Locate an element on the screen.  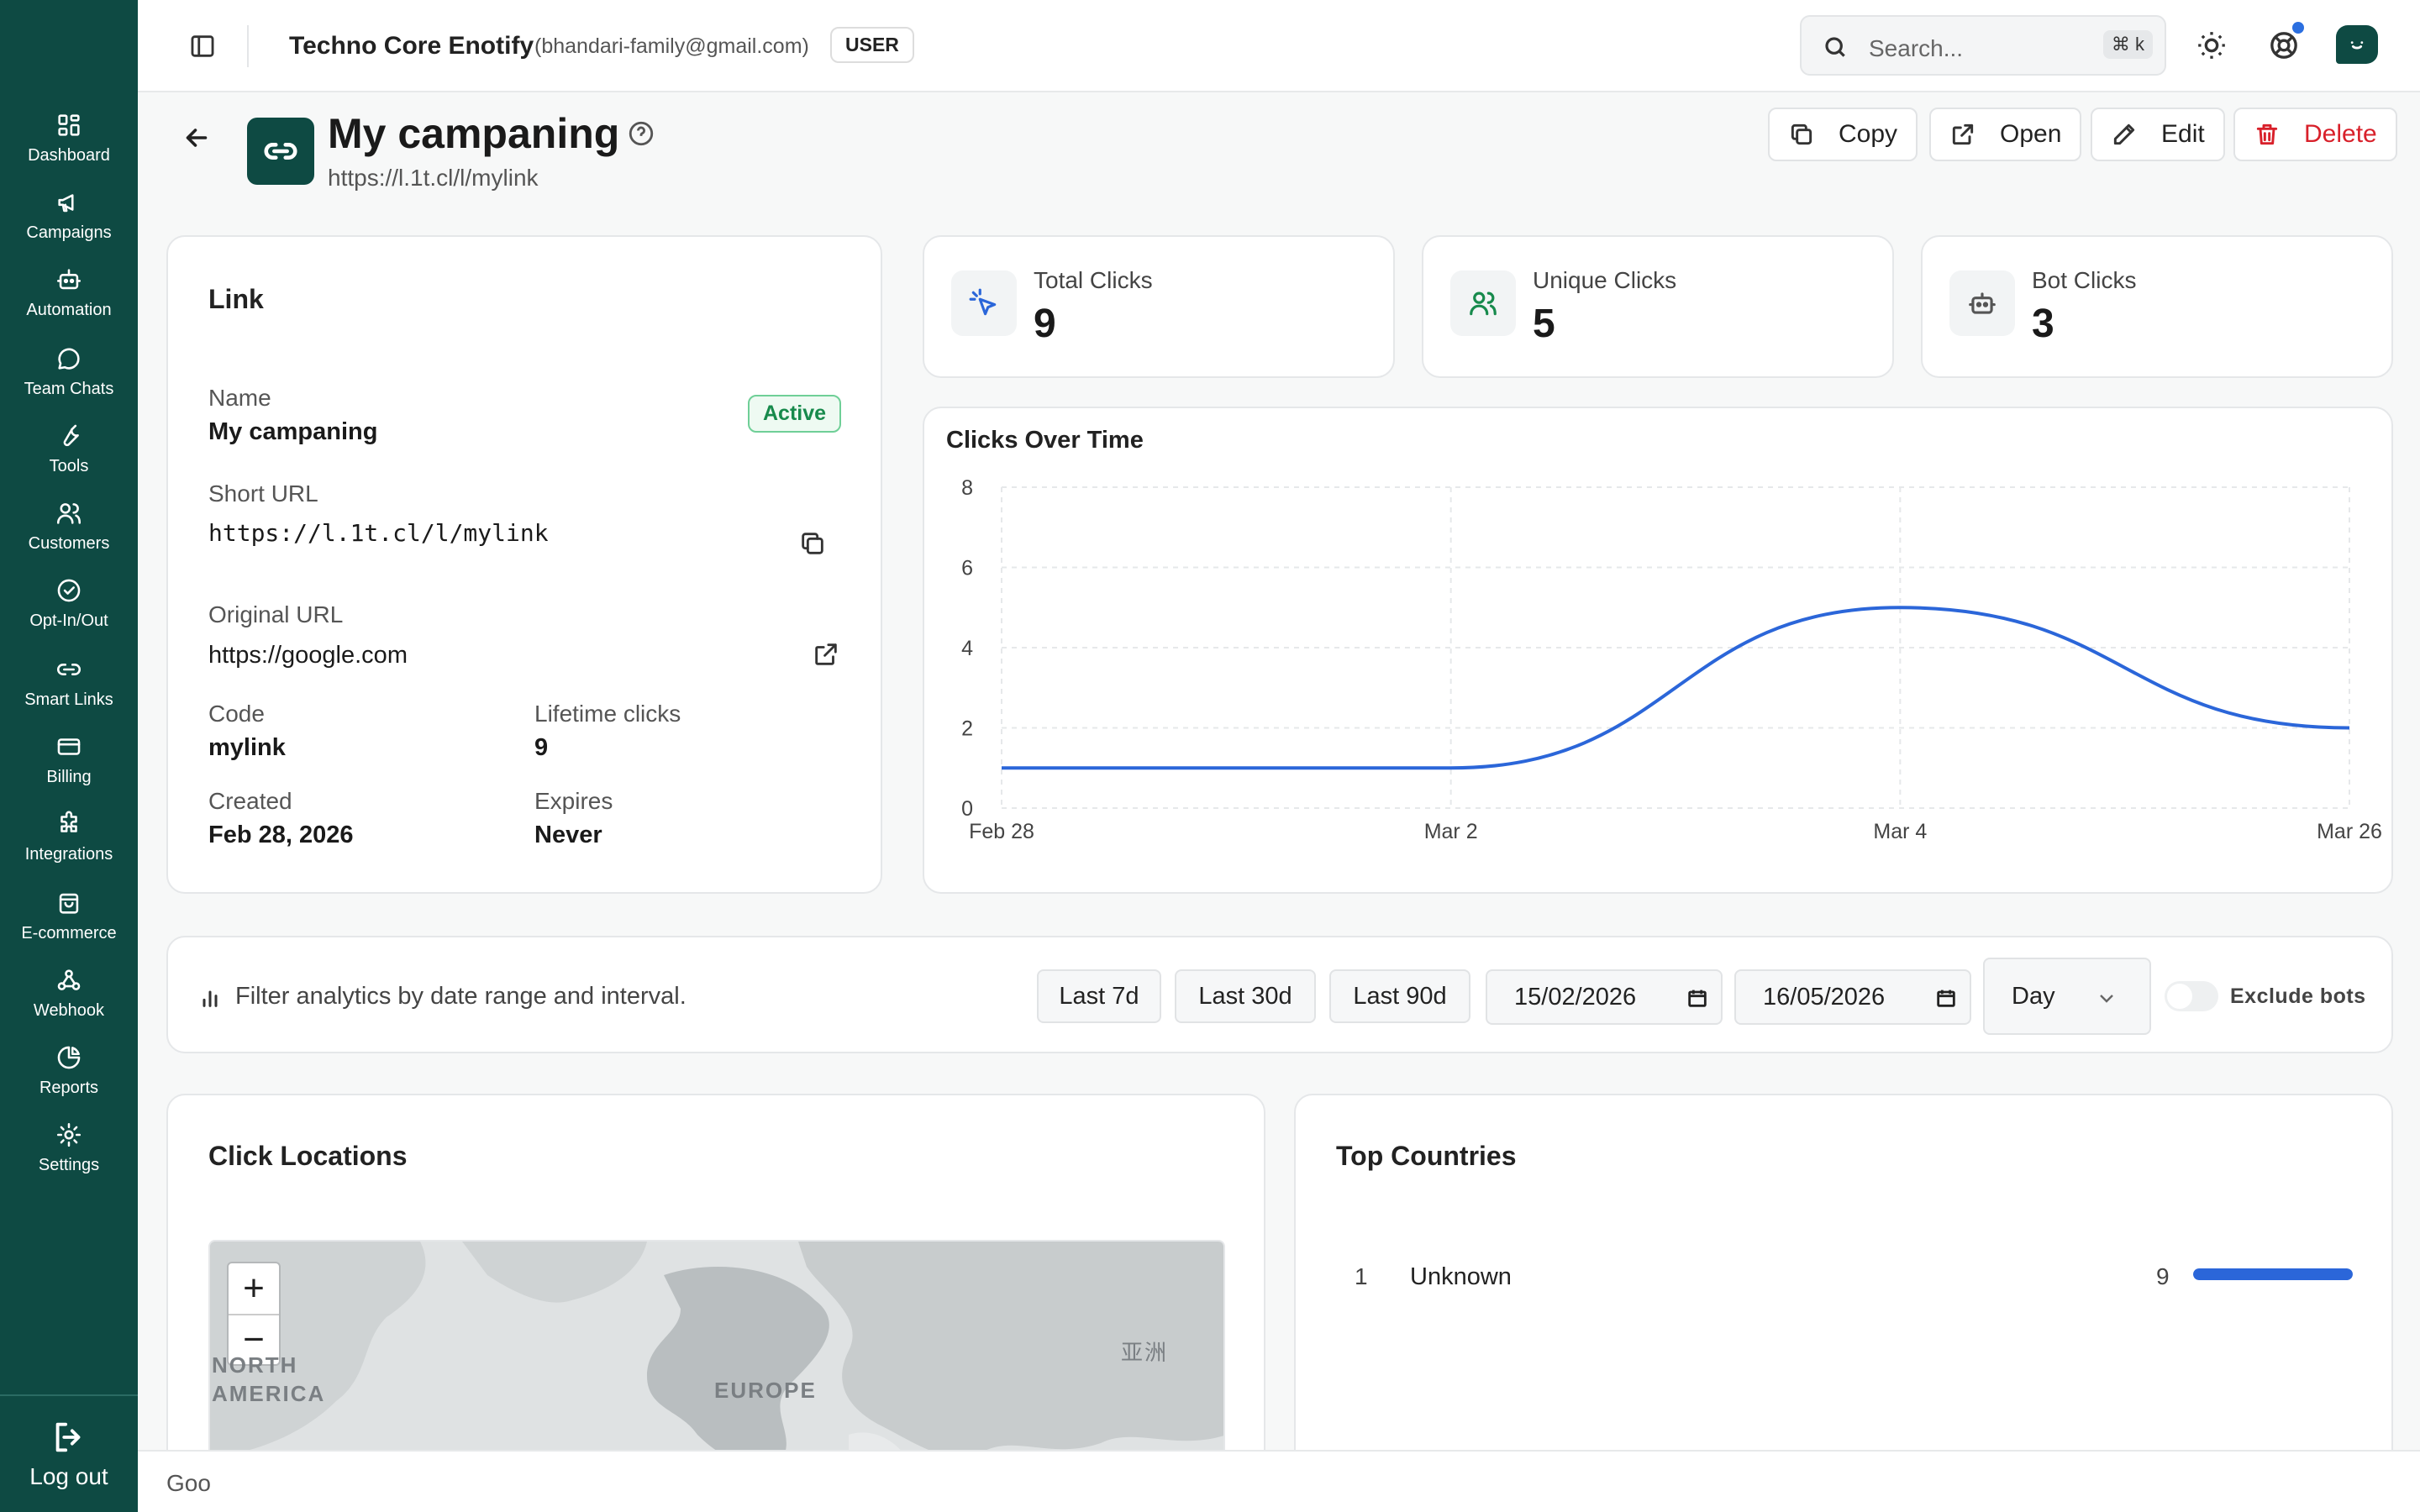
open-original-url-button is located at coordinates (826, 654).